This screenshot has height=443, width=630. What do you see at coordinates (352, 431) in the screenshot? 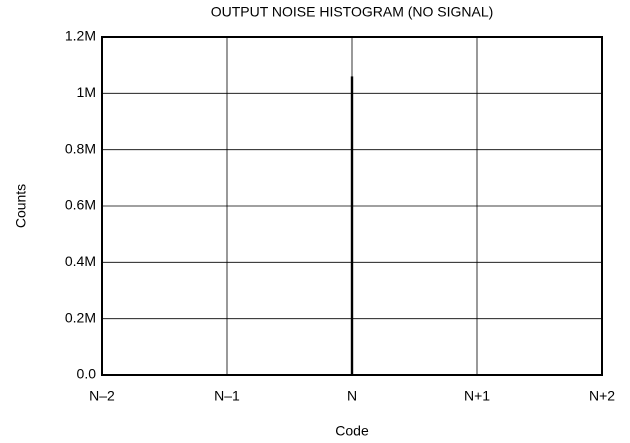
I see `x-axis-label: Code` at bounding box center [352, 431].